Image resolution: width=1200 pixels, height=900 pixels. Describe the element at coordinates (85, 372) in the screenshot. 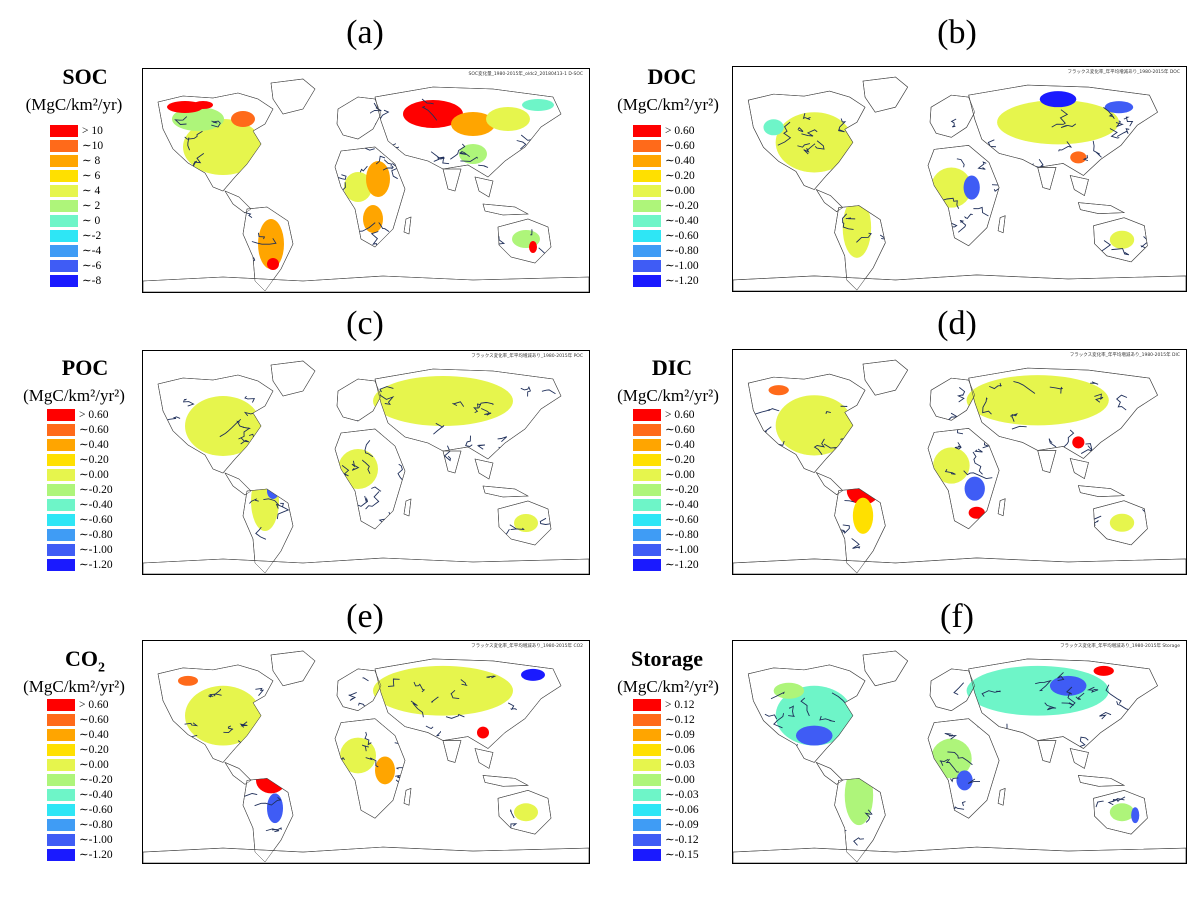

I see `variable-title: POC` at that location.